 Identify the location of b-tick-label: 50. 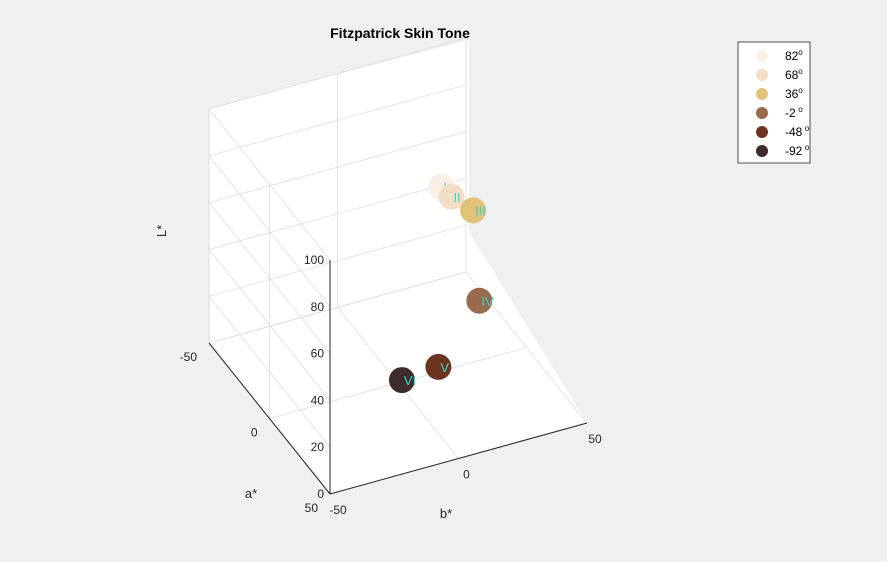
(595, 439).